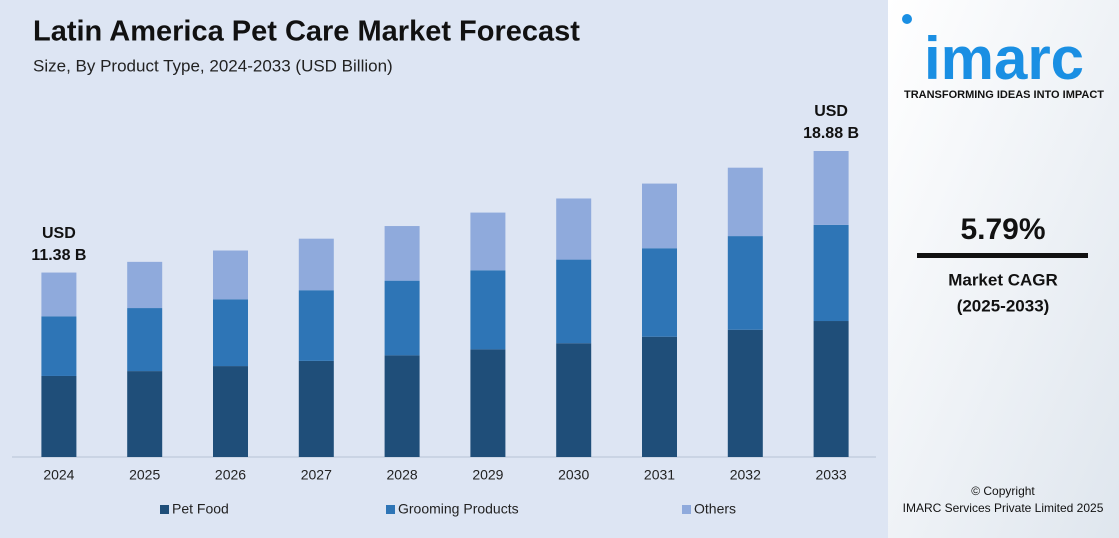 The height and width of the screenshot is (538, 1119). I want to click on company: IMARC Services Private Limited 2025, so click(1003, 508).